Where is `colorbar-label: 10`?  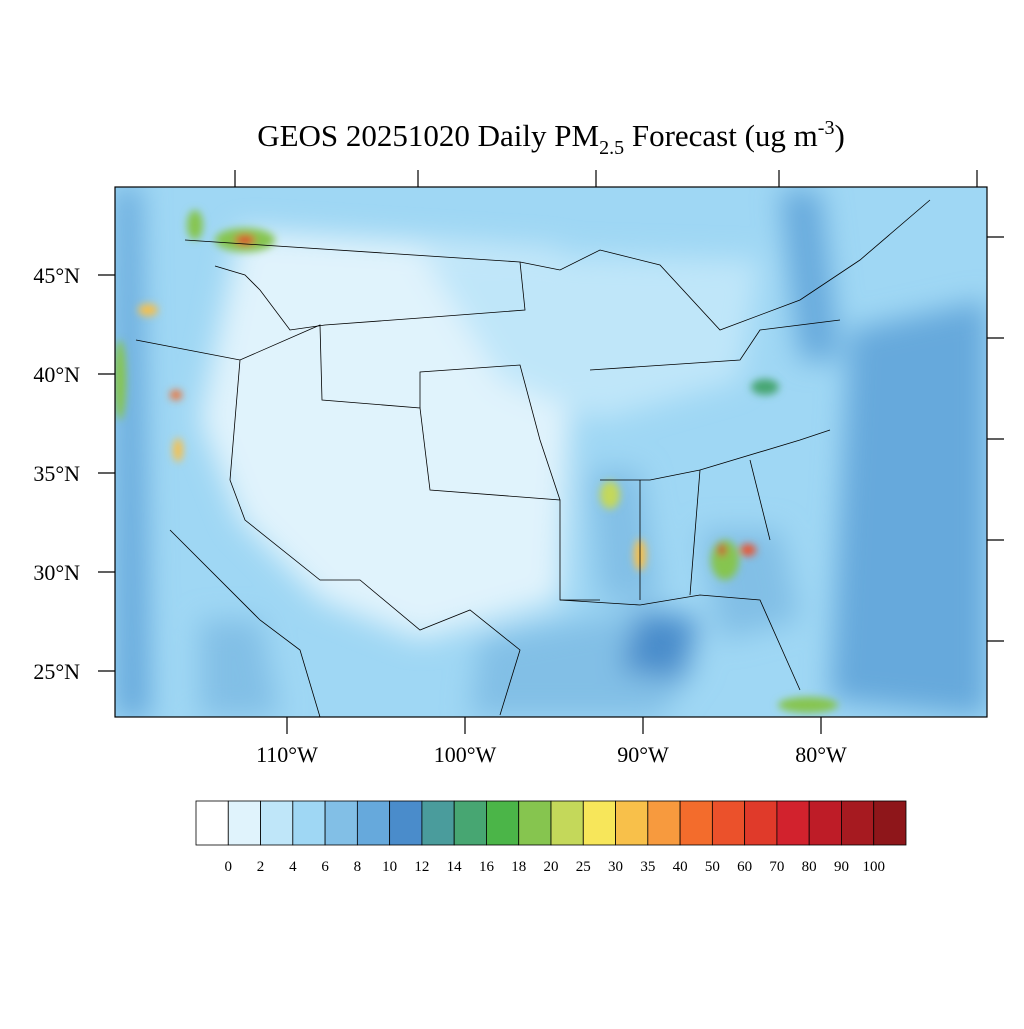
colorbar-label: 10 is located at coordinates (389, 867).